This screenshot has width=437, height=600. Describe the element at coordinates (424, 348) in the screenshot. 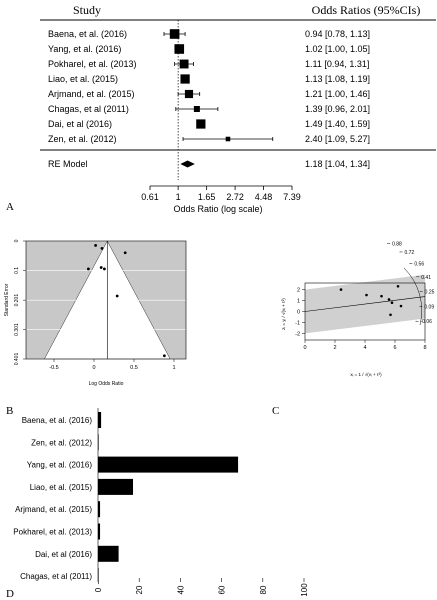

I see `radial-x-tick-label: 8` at that location.